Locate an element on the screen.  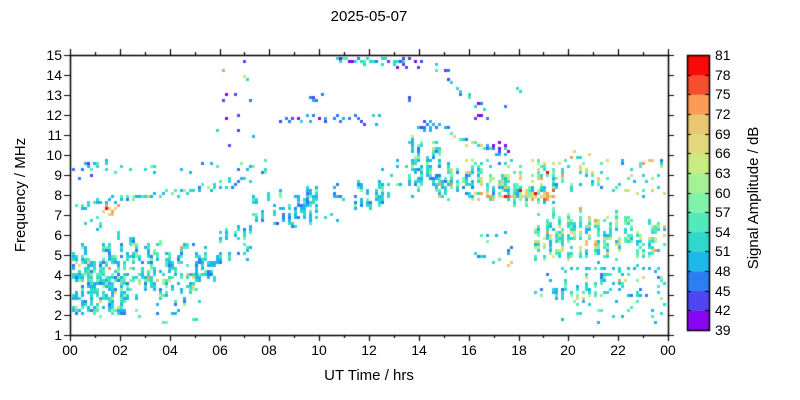
y-tick-label: 4 is located at coordinates (58, 275).